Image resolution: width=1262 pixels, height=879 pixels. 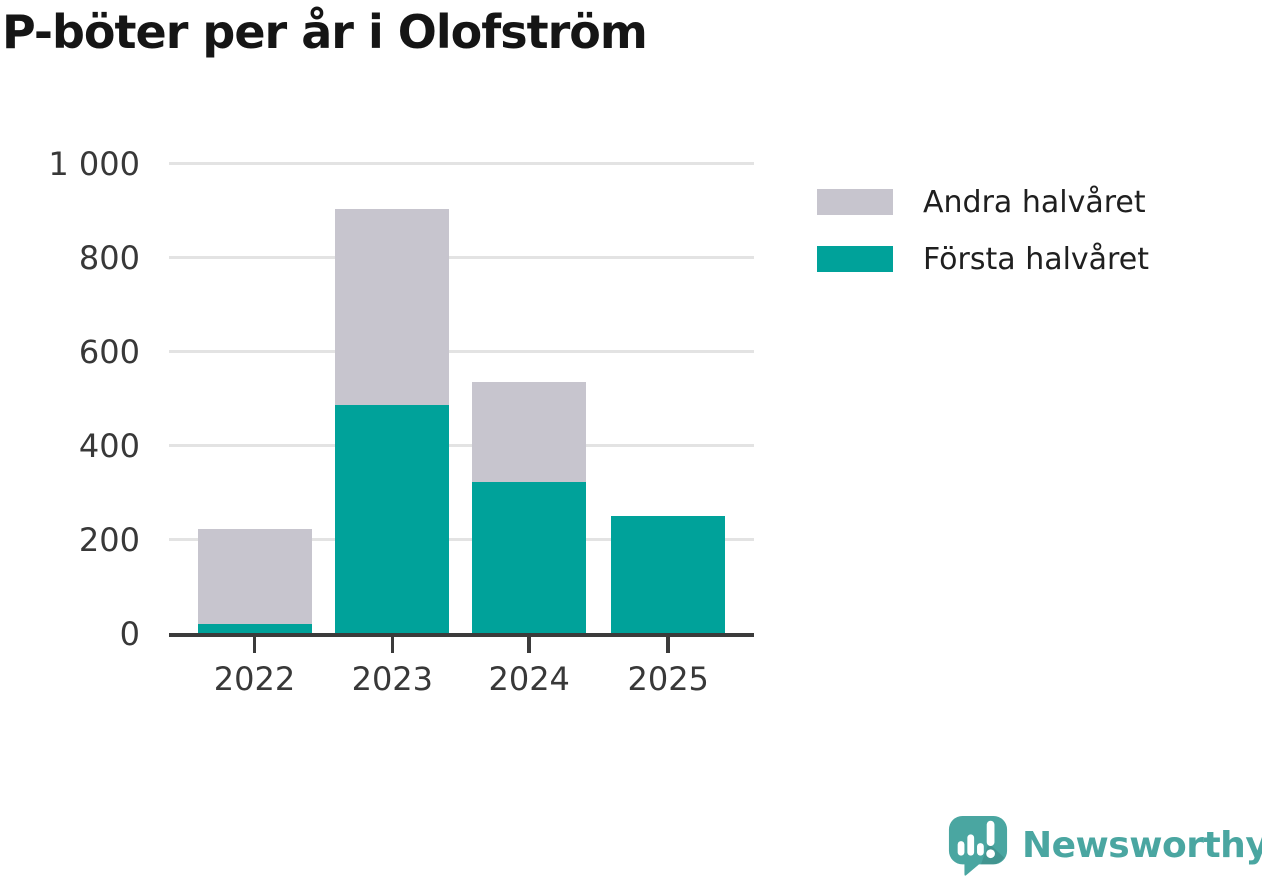 I want to click on legend: Andra halvåret Första halvåret, so click(x=983, y=244).